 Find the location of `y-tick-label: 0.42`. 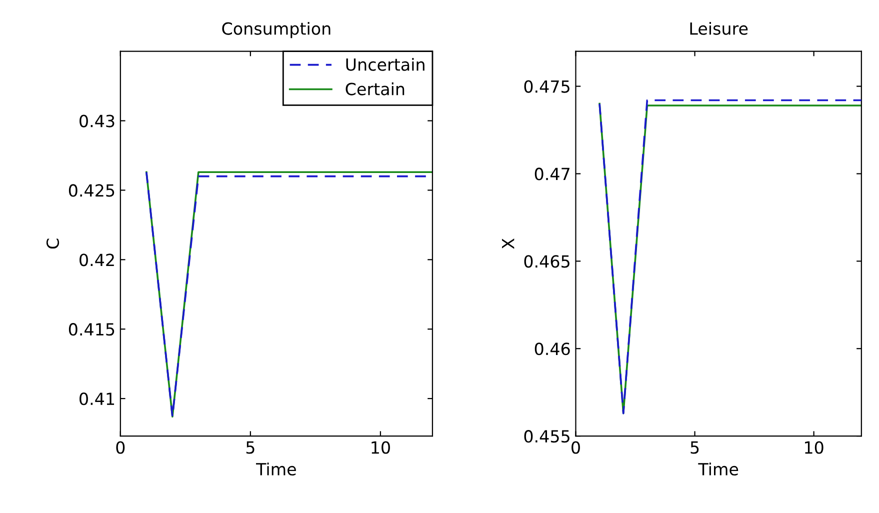

y-tick-label: 0.42 is located at coordinates (97, 260).